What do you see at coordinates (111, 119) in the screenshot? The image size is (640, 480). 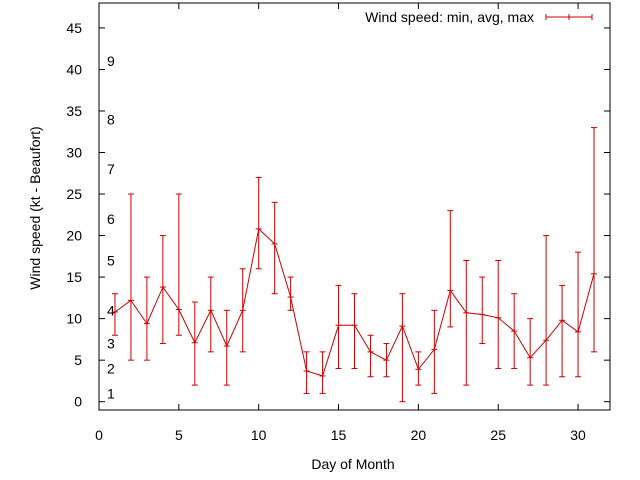 I see `beaufort-label: 8` at bounding box center [111, 119].